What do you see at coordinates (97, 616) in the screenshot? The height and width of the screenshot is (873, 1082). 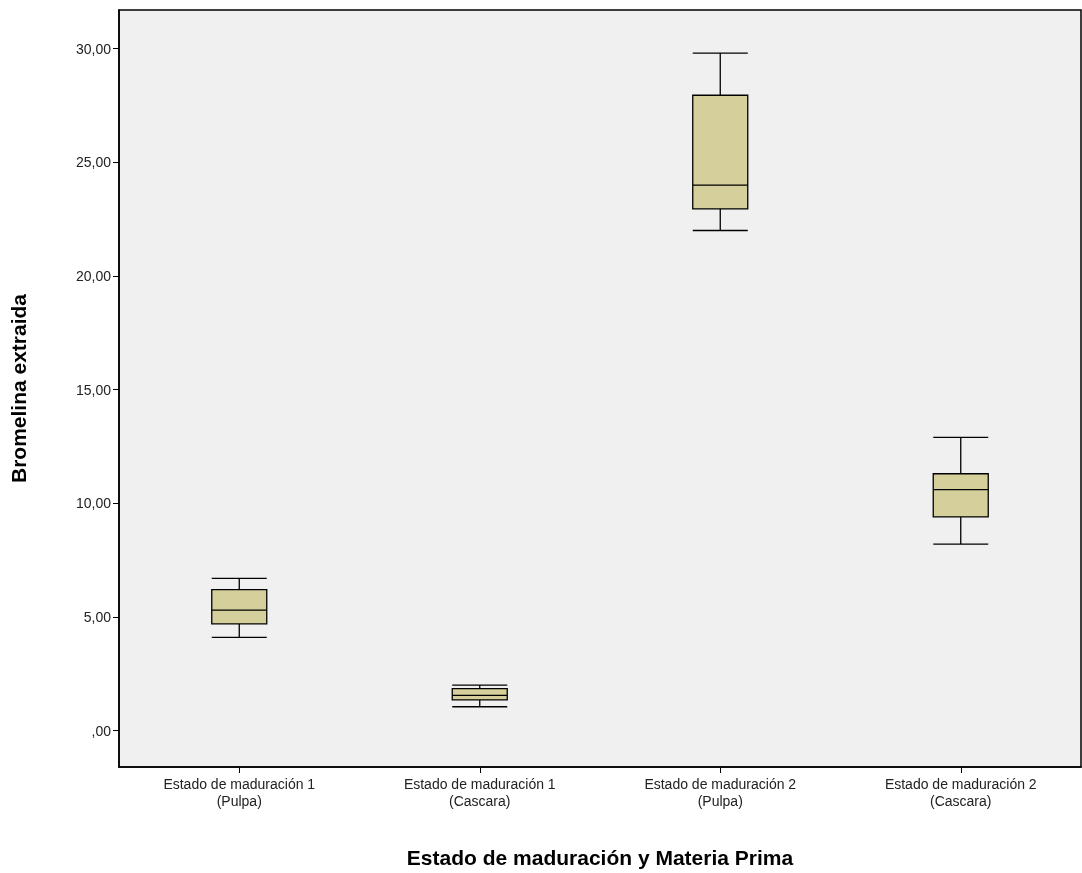 I see `y-tick-label: 5,00` at bounding box center [97, 616].